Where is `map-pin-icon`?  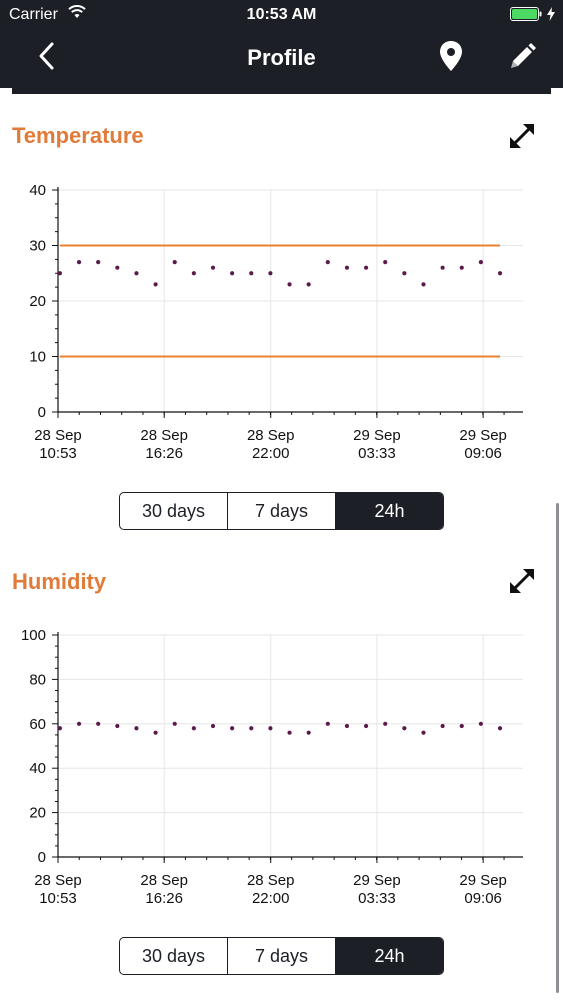 map-pin-icon is located at coordinates (451, 56).